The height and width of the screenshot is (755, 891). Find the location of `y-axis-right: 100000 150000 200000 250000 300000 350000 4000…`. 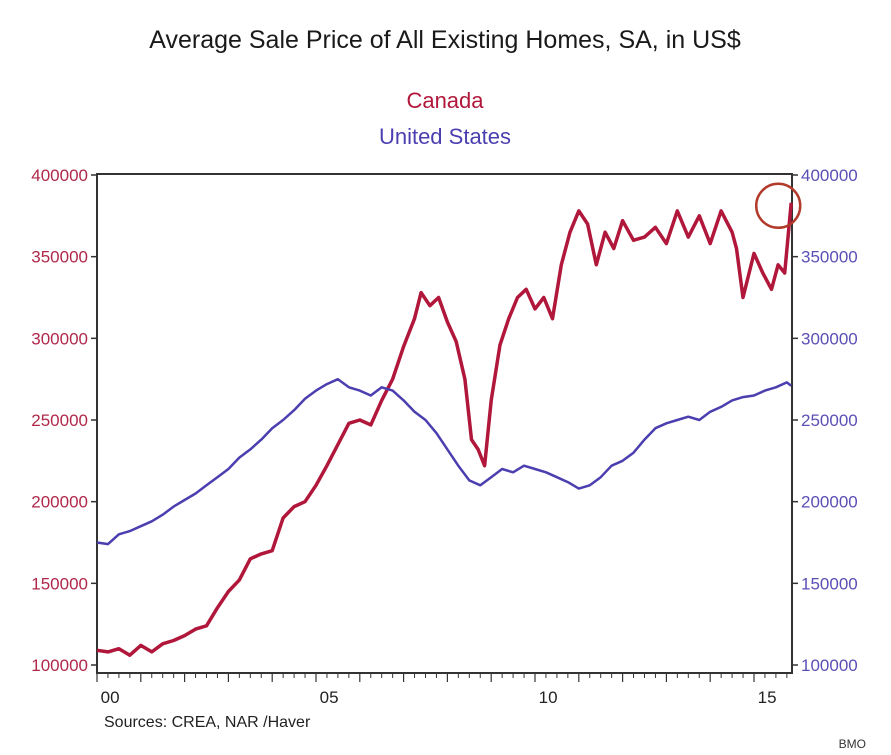

y-axis-right: 100000 150000 200000 250000 300000 350000 4000… is located at coordinates (825, 420).